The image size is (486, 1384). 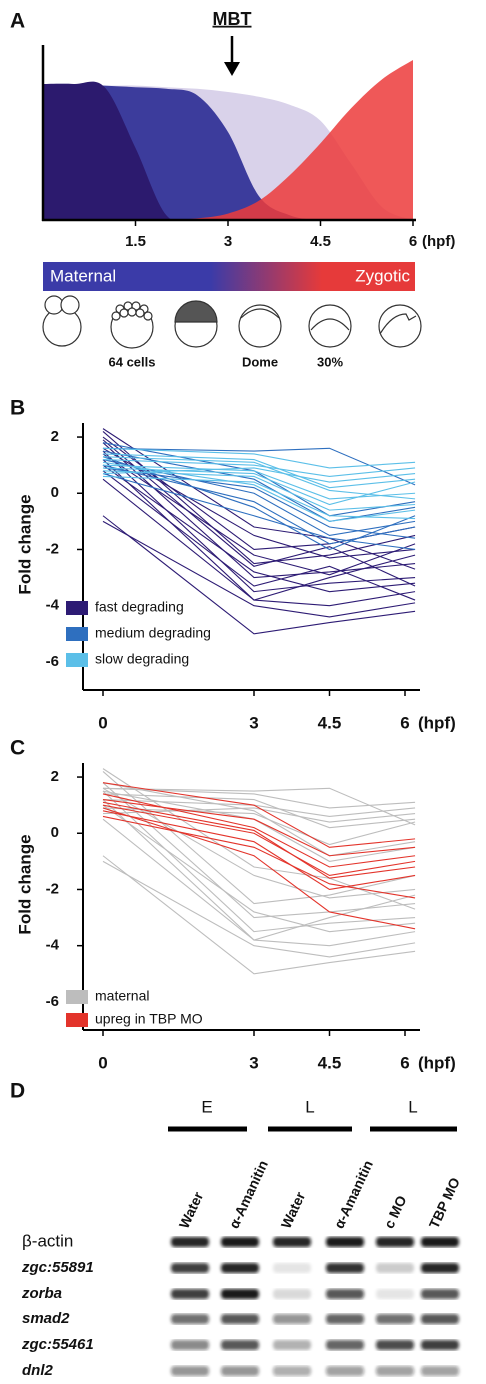 I want to click on gene-label: zorba, so click(x=41, y=1293).